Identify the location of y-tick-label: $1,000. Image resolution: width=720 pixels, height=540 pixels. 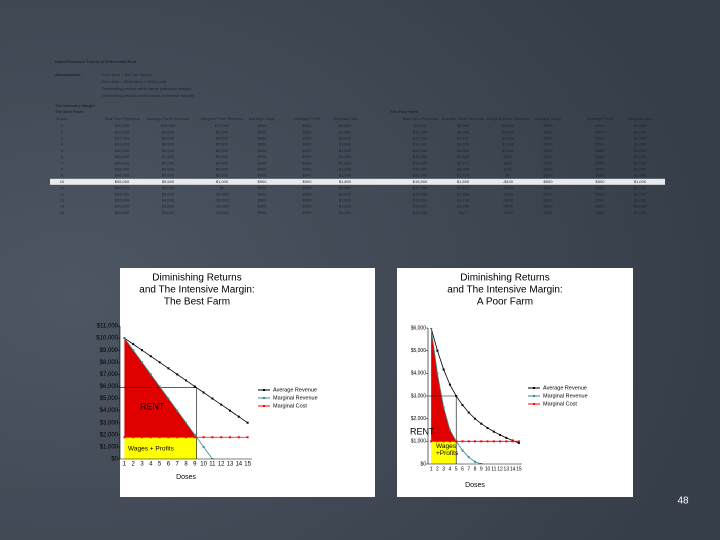
(419, 442).